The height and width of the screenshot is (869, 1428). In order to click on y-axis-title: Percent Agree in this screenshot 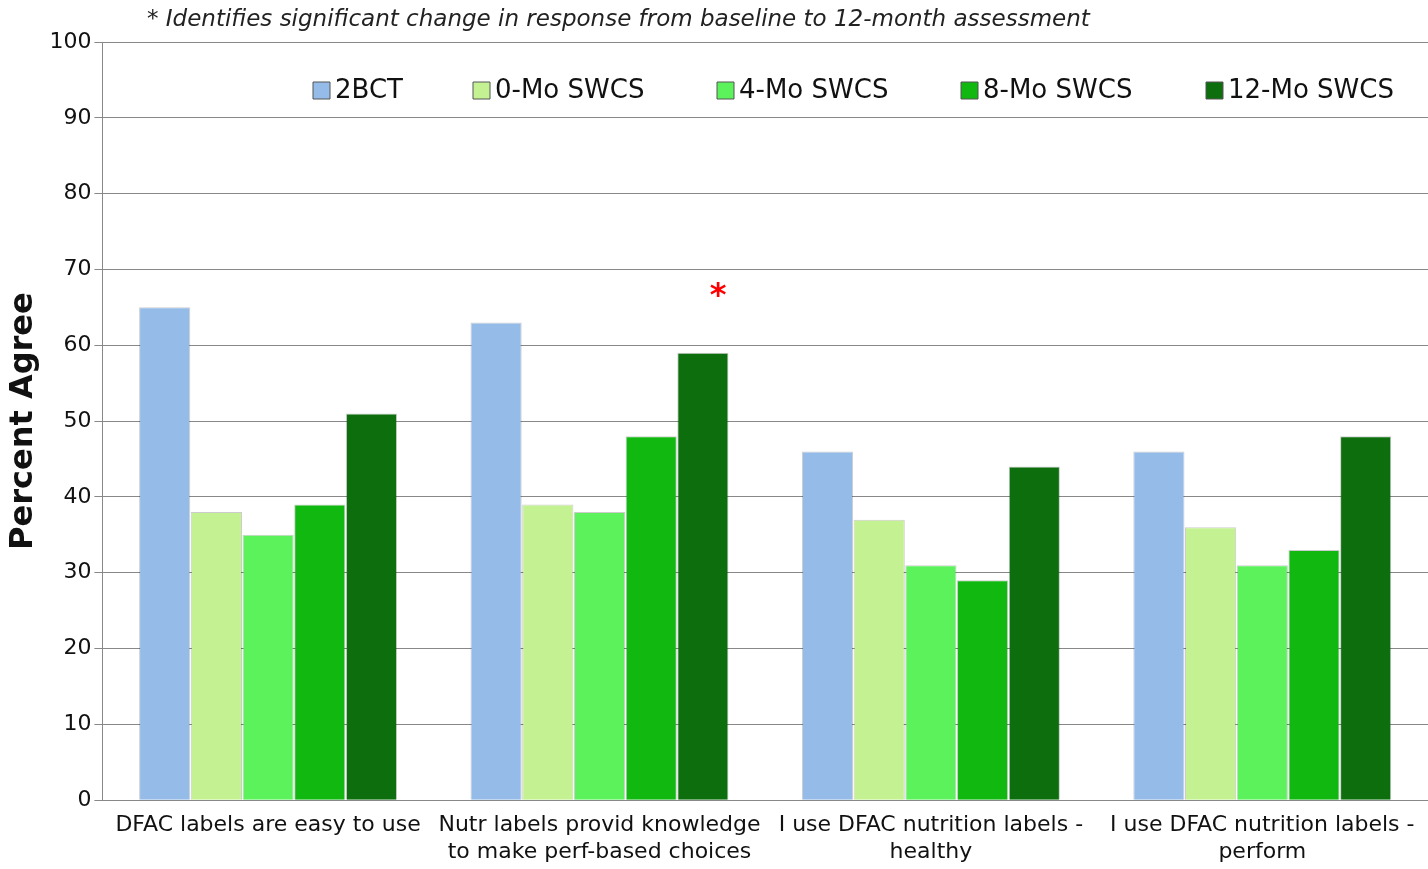, I will do `click(20, 421)`.